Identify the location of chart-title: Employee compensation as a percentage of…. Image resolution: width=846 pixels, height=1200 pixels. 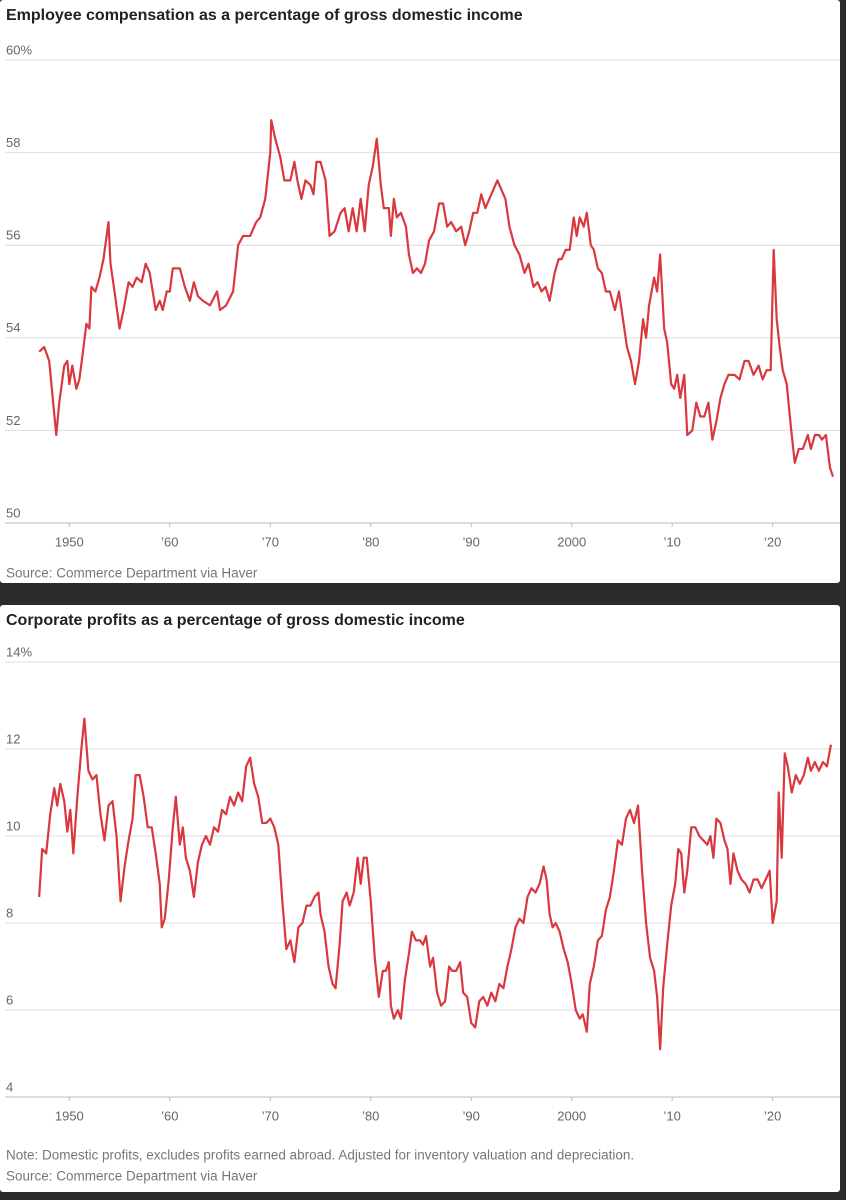
(264, 15).